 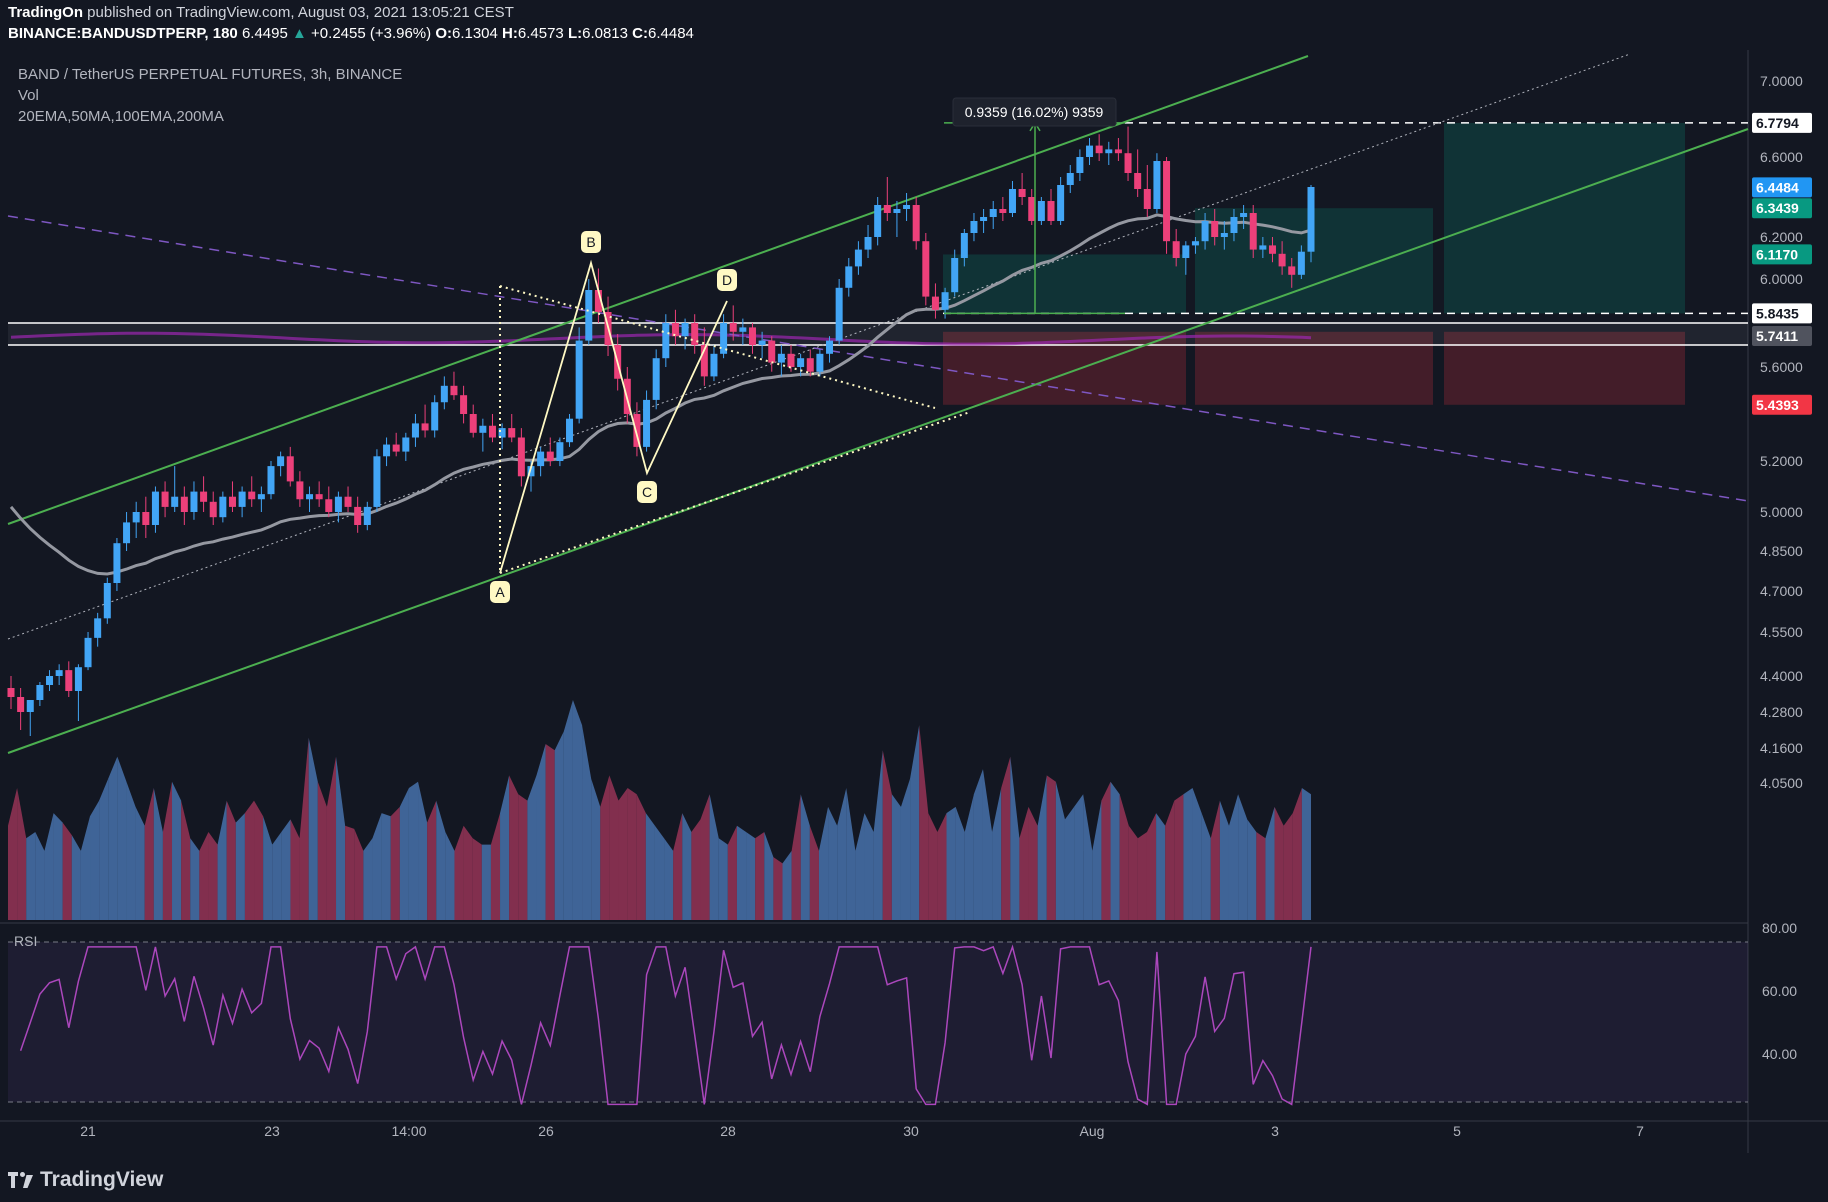 What do you see at coordinates (1457, 1131) in the screenshot?
I see `time-tick-label: 5` at bounding box center [1457, 1131].